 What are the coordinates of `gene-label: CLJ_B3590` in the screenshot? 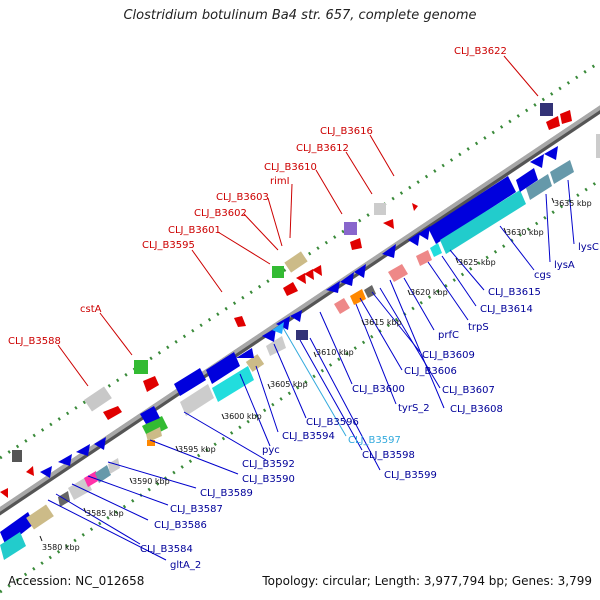 It's located at (268, 479).